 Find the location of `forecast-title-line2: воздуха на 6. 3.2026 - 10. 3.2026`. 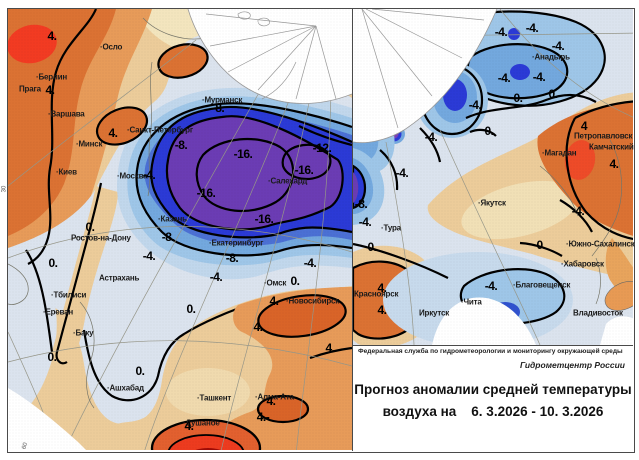

forecast-title-line2: воздуха на 6. 3.2026 - 10. 3.2026 is located at coordinates (493, 411).